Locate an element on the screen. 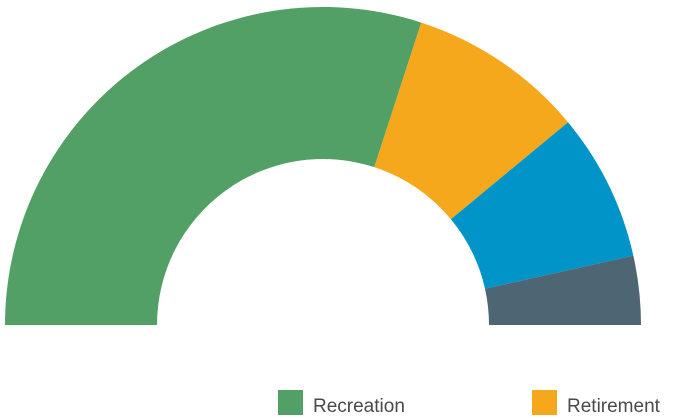  legend-item-retirement: Retirement is located at coordinates (596, 403).